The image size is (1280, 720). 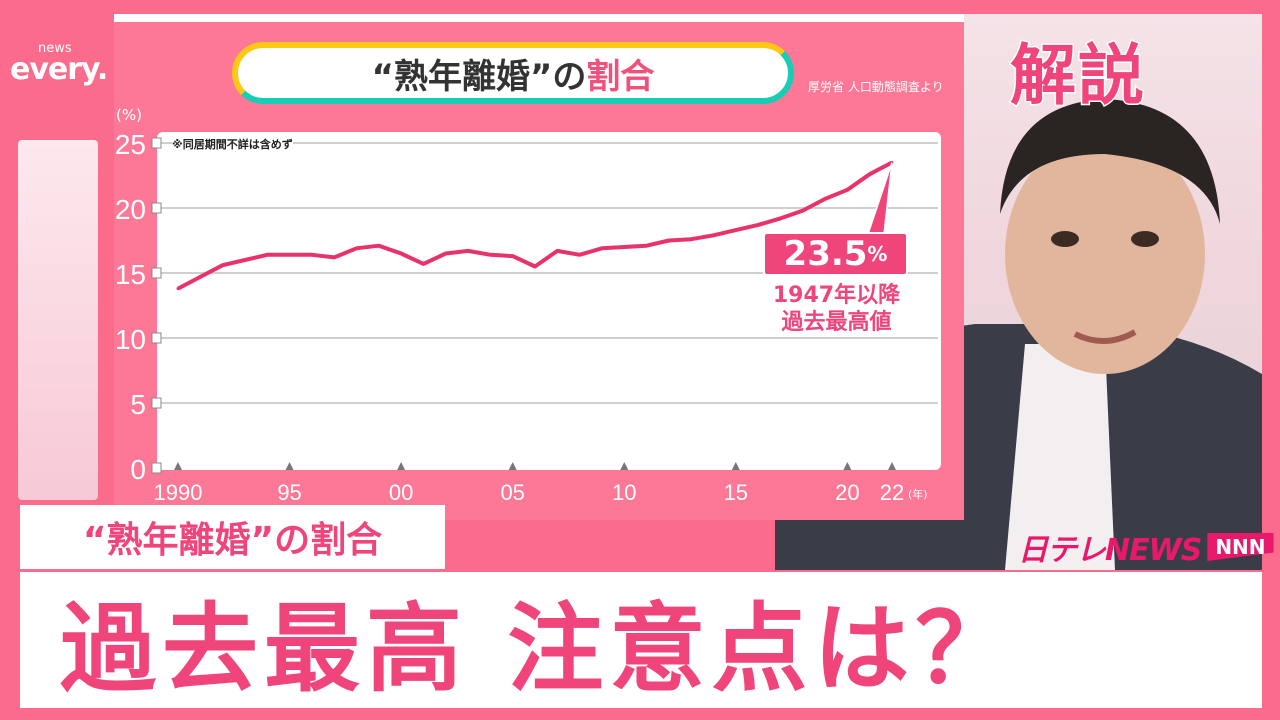 What do you see at coordinates (892, 492) in the screenshot?
I see `x-tick-label: 22` at bounding box center [892, 492].